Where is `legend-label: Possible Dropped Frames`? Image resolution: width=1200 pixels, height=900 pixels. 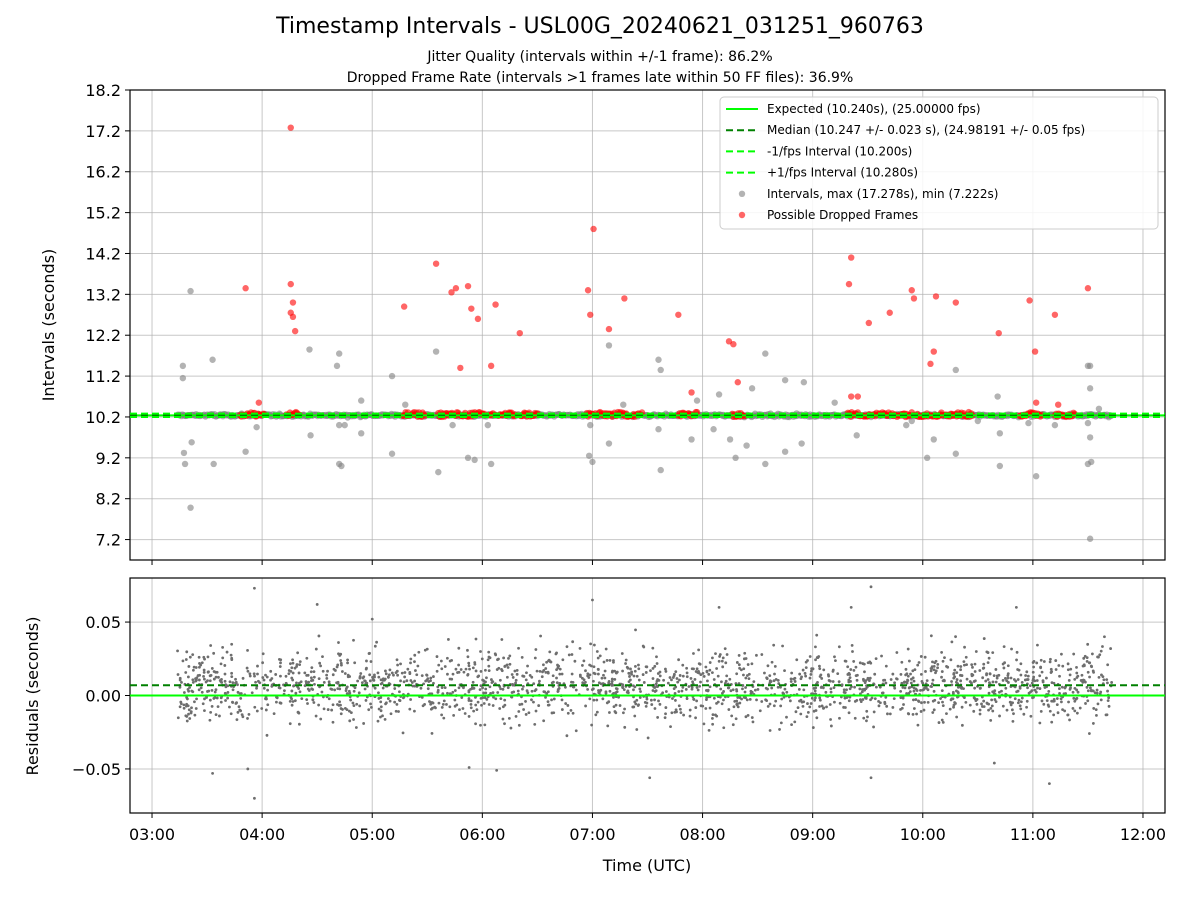
legend-label: Possible Dropped Frames is located at coordinates (842, 215).